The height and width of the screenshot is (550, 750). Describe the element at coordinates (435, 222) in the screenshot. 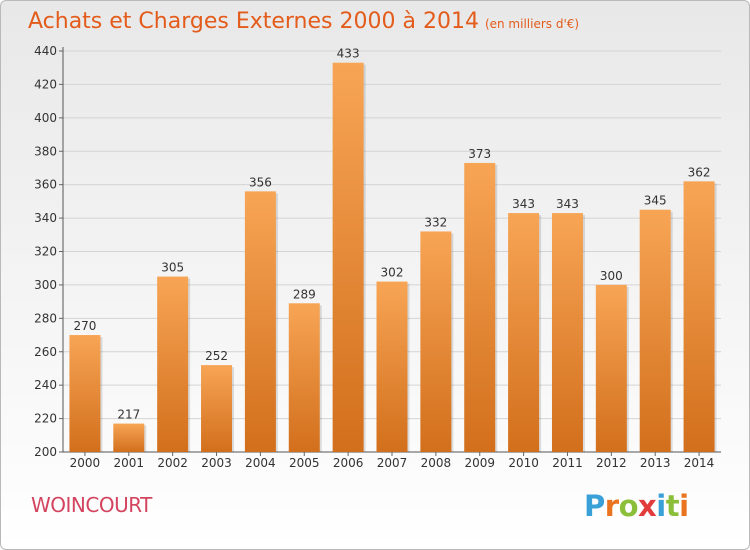

I see `data-label: 332` at that location.